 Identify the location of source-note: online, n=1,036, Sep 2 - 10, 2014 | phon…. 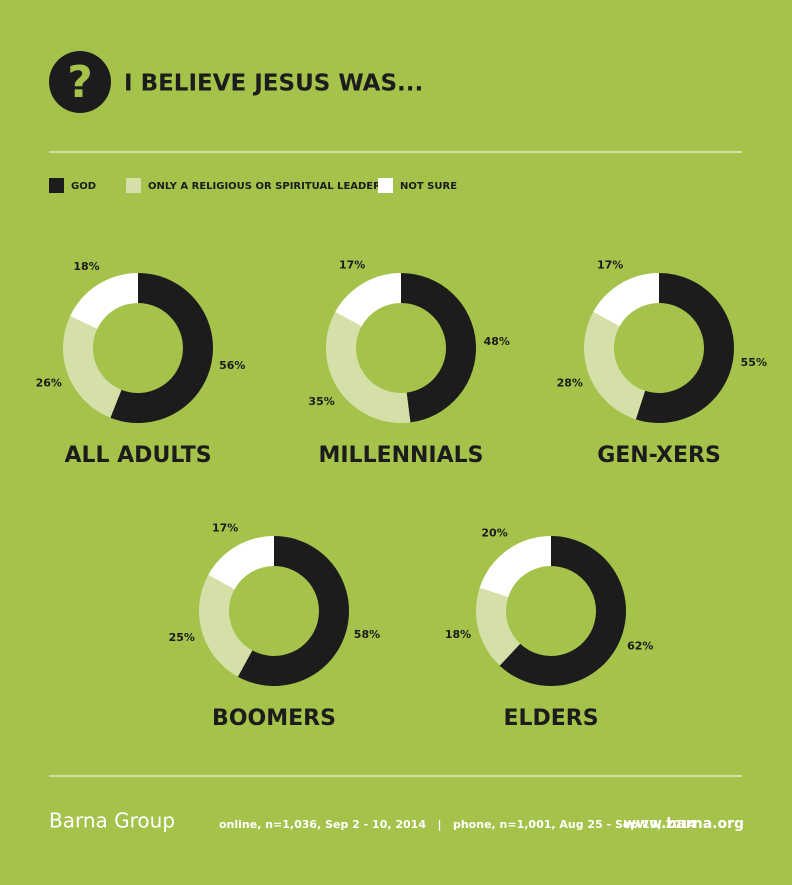
(457, 824).